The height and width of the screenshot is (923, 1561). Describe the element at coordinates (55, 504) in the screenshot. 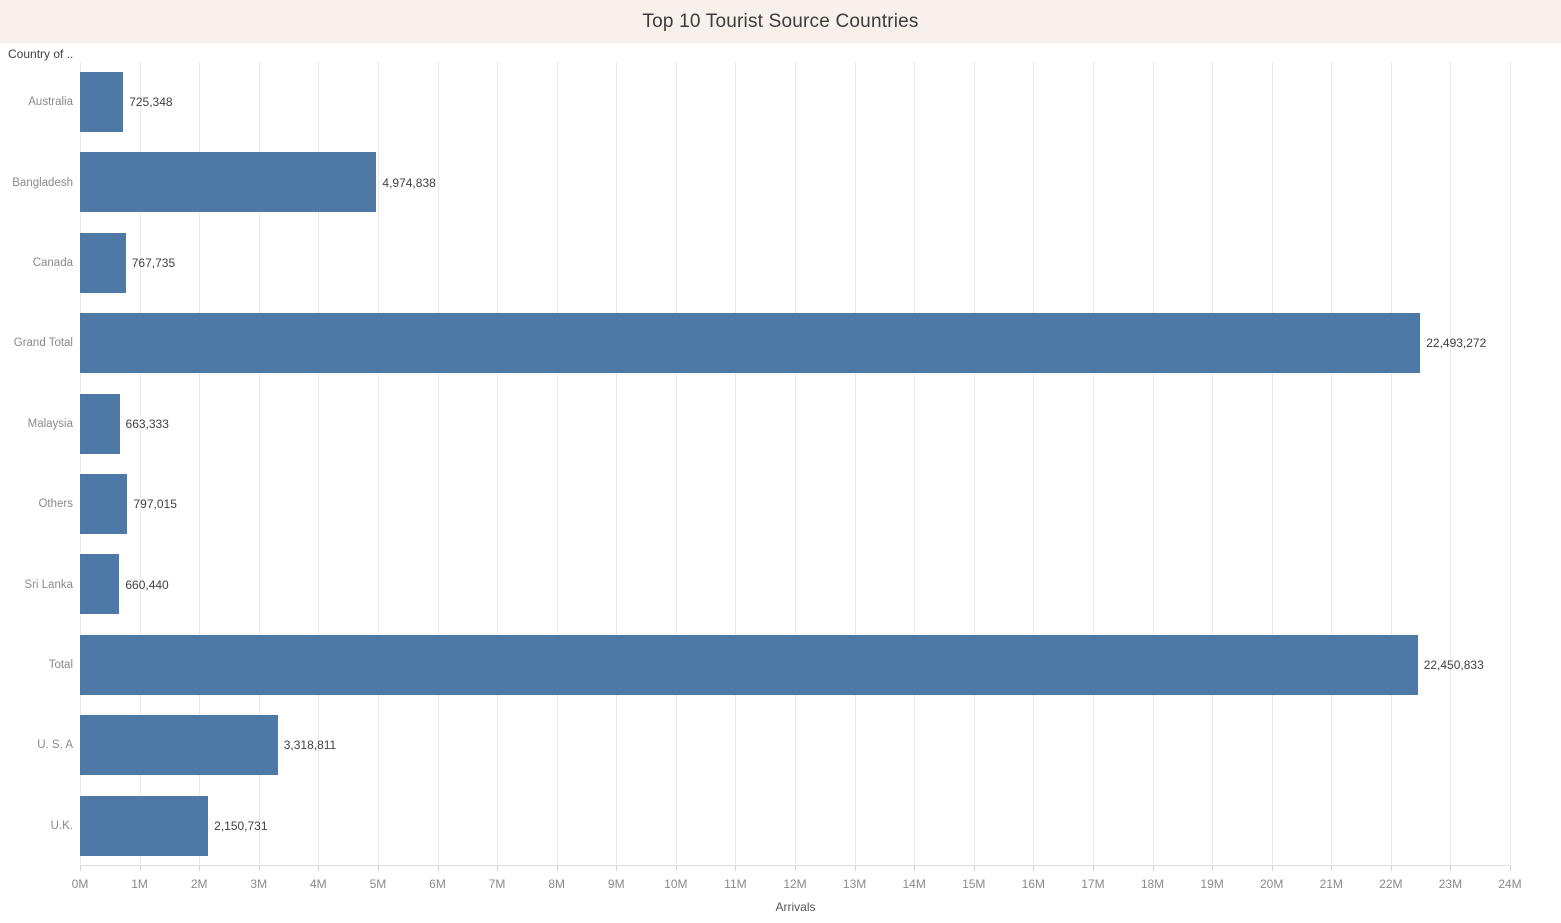

I see `category-label: Others` at that location.